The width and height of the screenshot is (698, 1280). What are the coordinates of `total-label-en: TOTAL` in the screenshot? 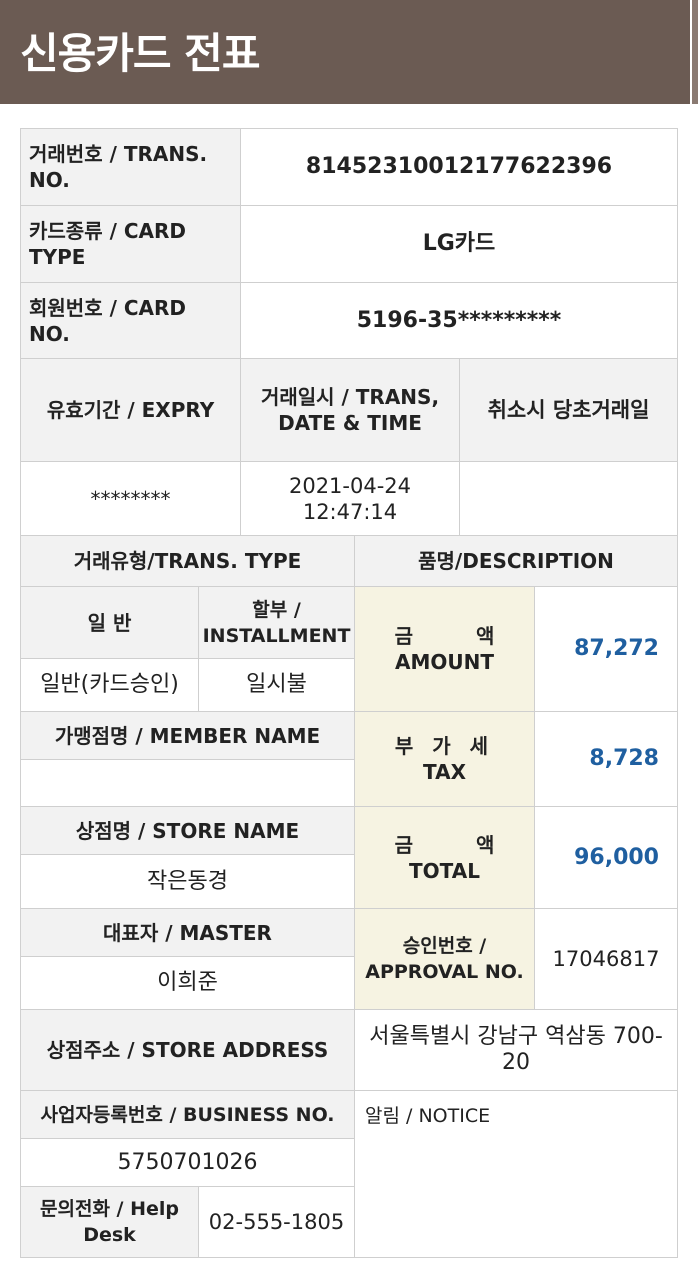 It's located at (444, 870).